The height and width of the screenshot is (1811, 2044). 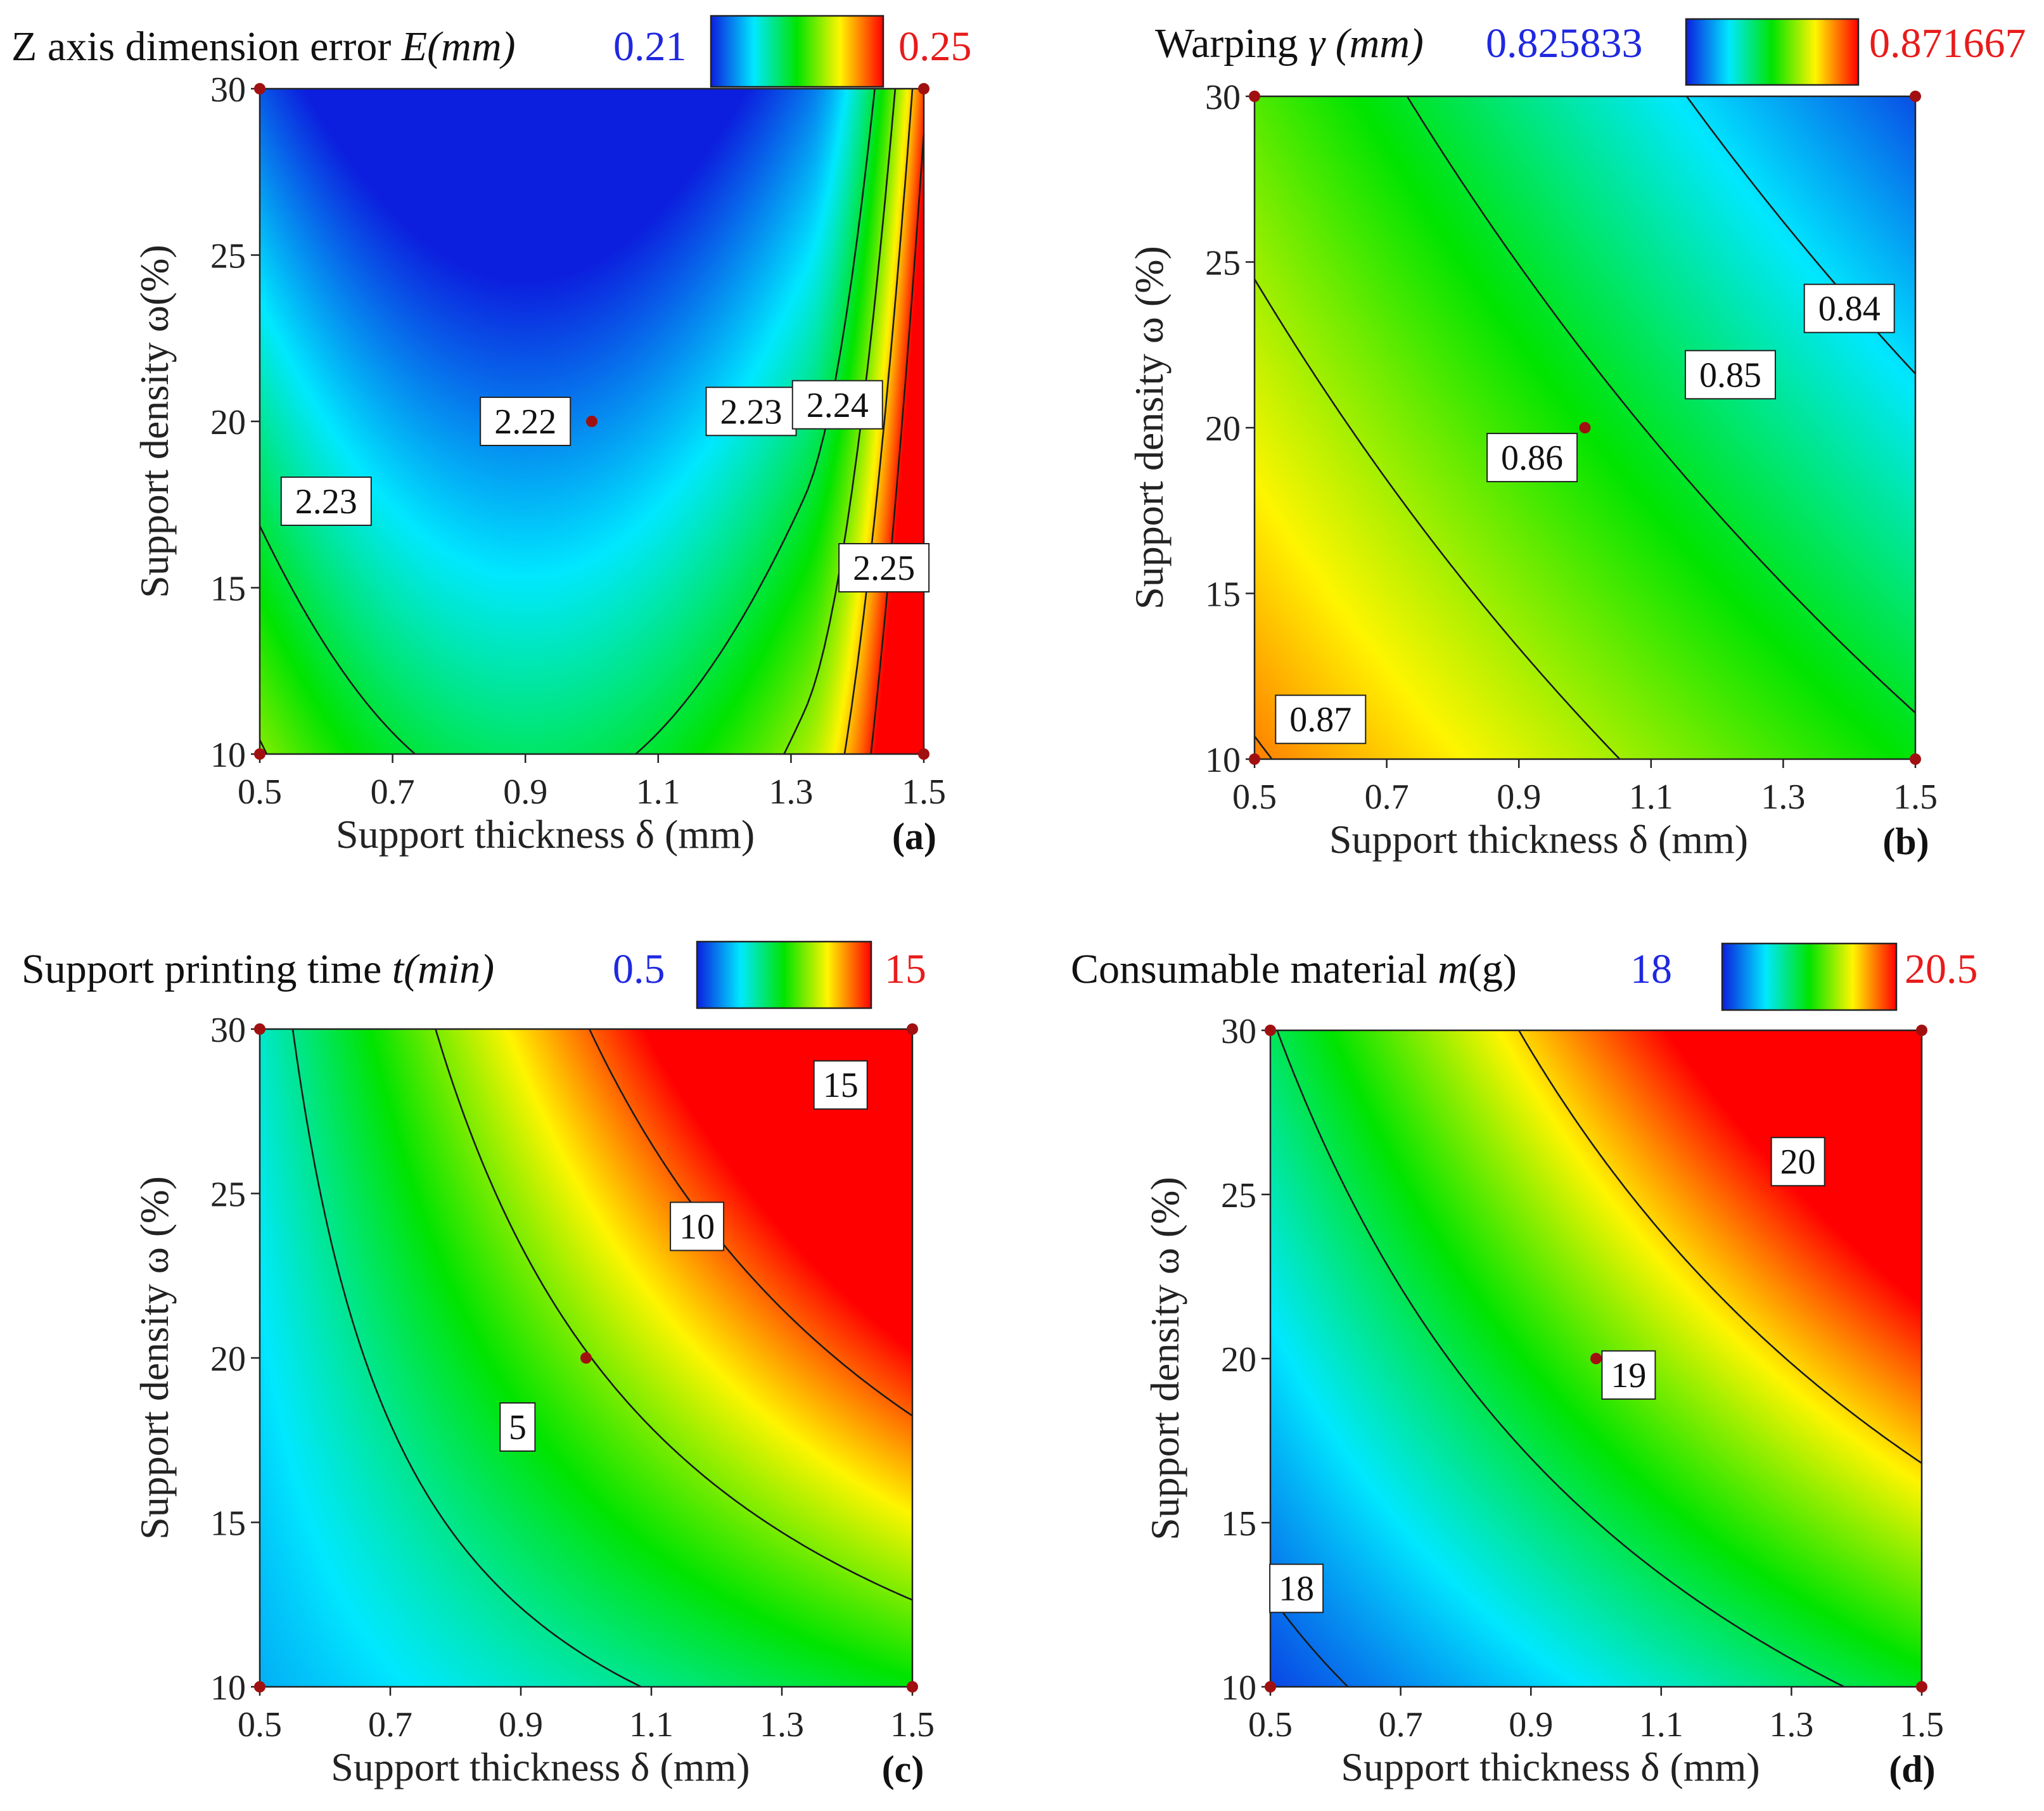 I want to click on title-unit: (g), so click(x=1492, y=969).